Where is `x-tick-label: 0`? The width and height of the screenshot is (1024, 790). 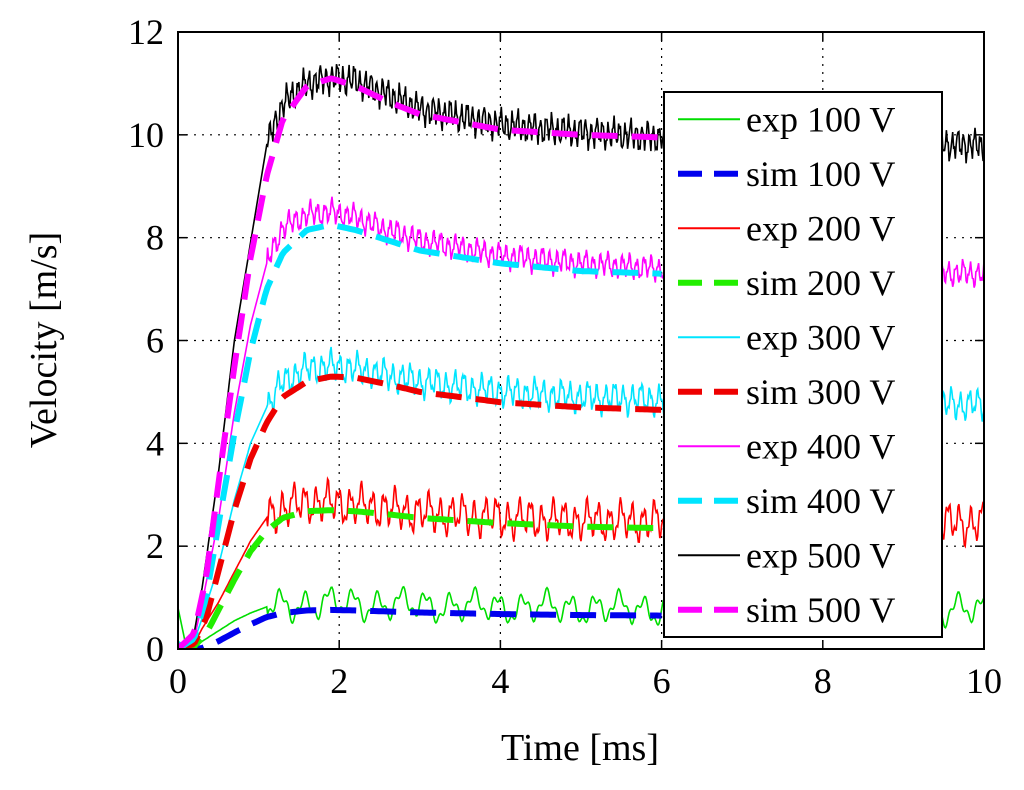
x-tick-label: 0 is located at coordinates (178, 681).